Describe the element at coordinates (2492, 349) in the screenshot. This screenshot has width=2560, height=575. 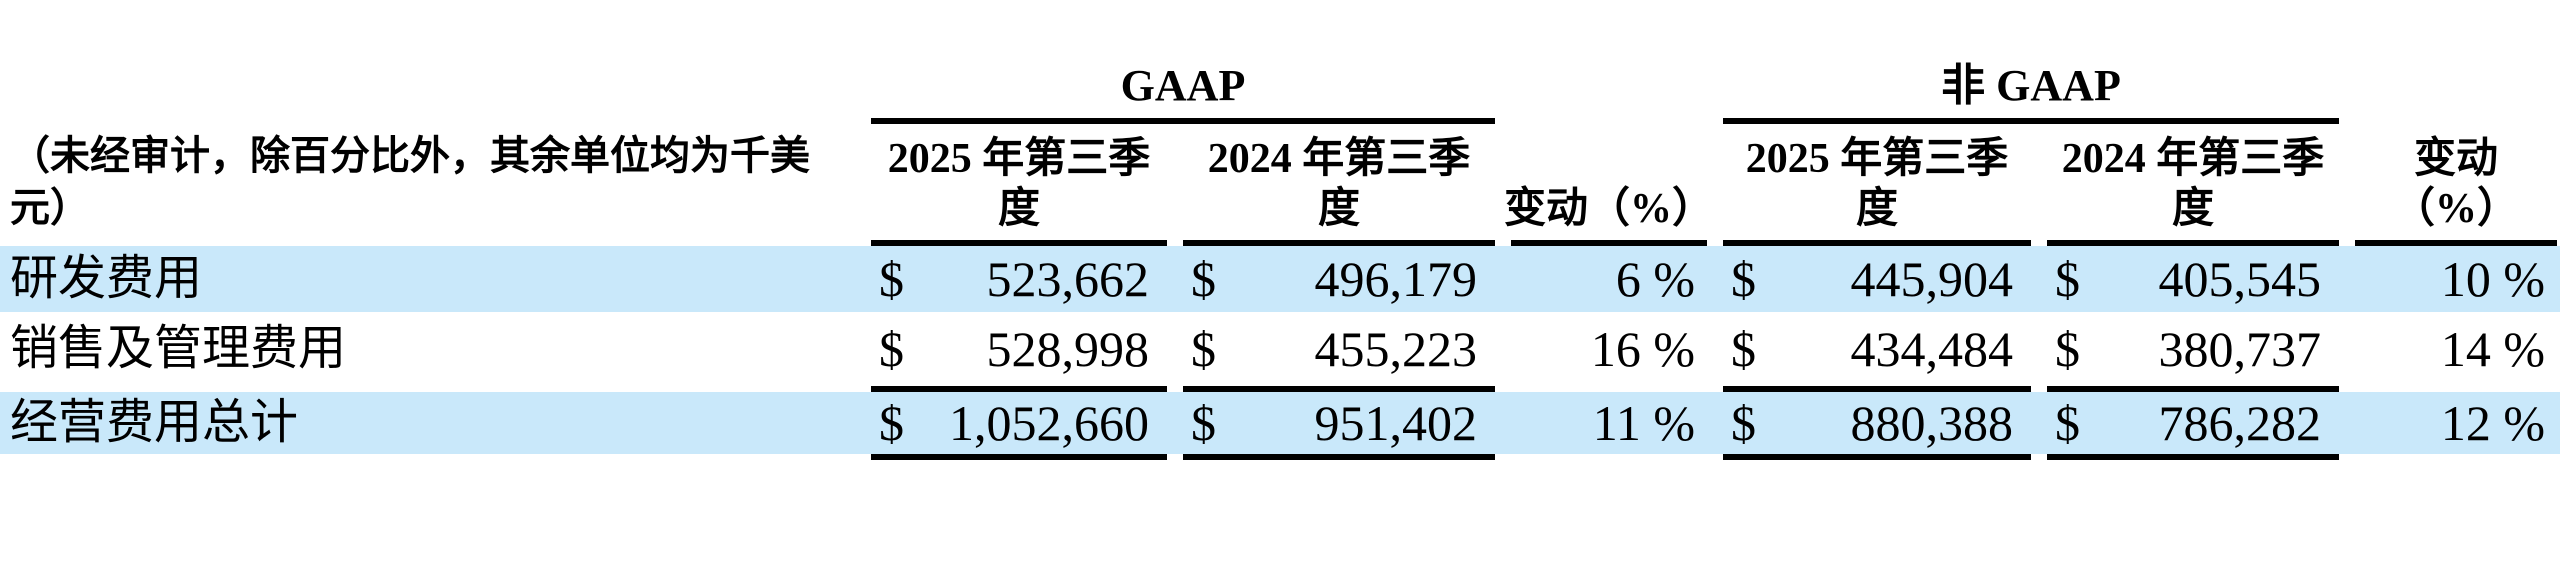
I see `percent-value: 14 %` at that location.